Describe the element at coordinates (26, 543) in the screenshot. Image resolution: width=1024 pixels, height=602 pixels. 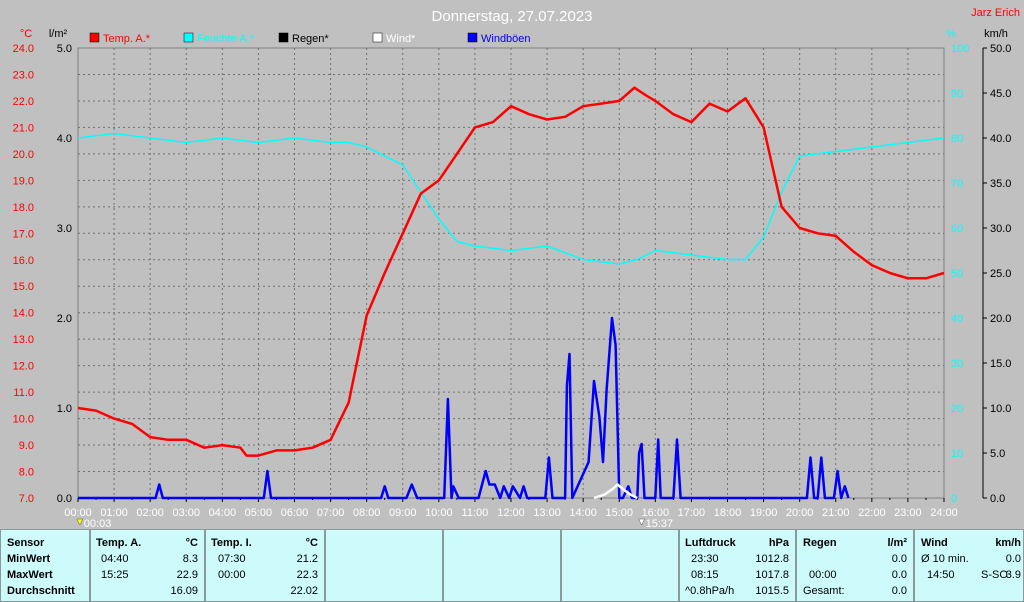
I see `label-sensor: Sensor` at that location.